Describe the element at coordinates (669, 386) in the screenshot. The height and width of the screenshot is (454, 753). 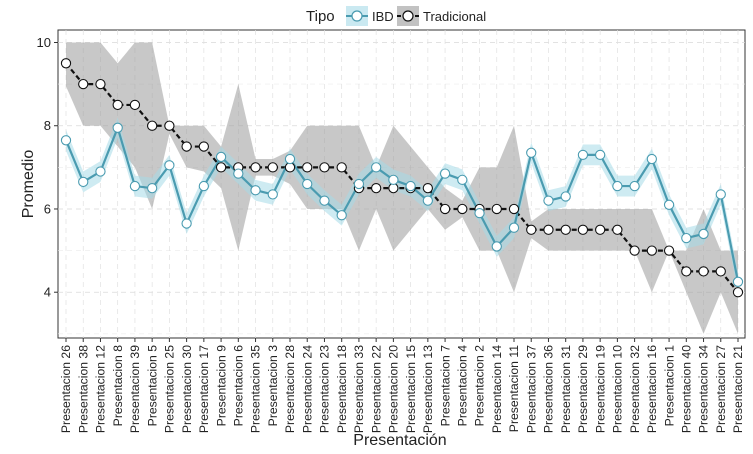
I see `x-tick-label-35: Presentacion 1` at that location.